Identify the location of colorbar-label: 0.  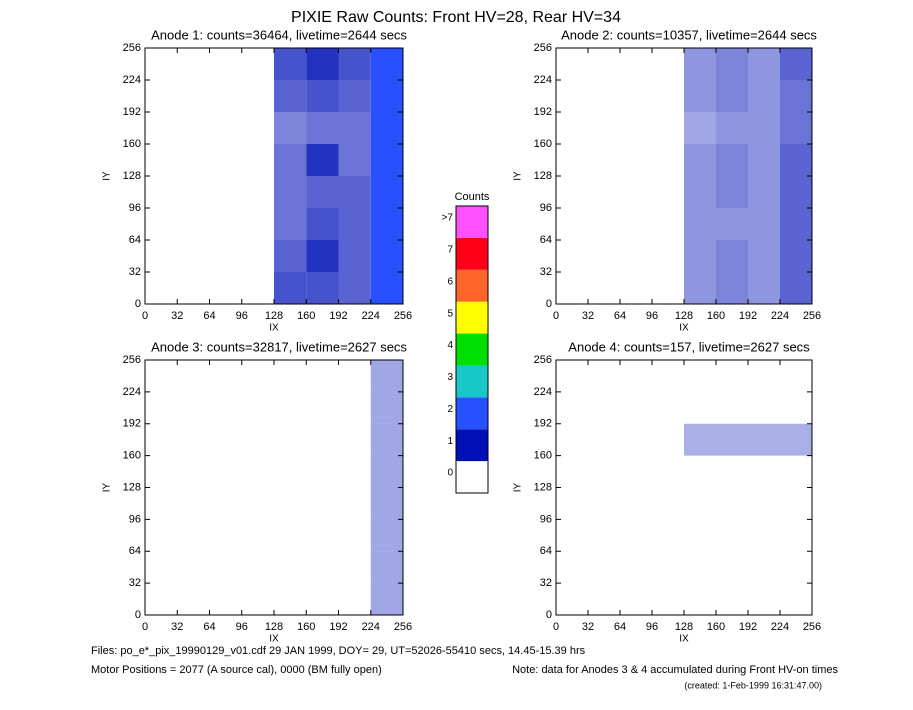
(450, 473).